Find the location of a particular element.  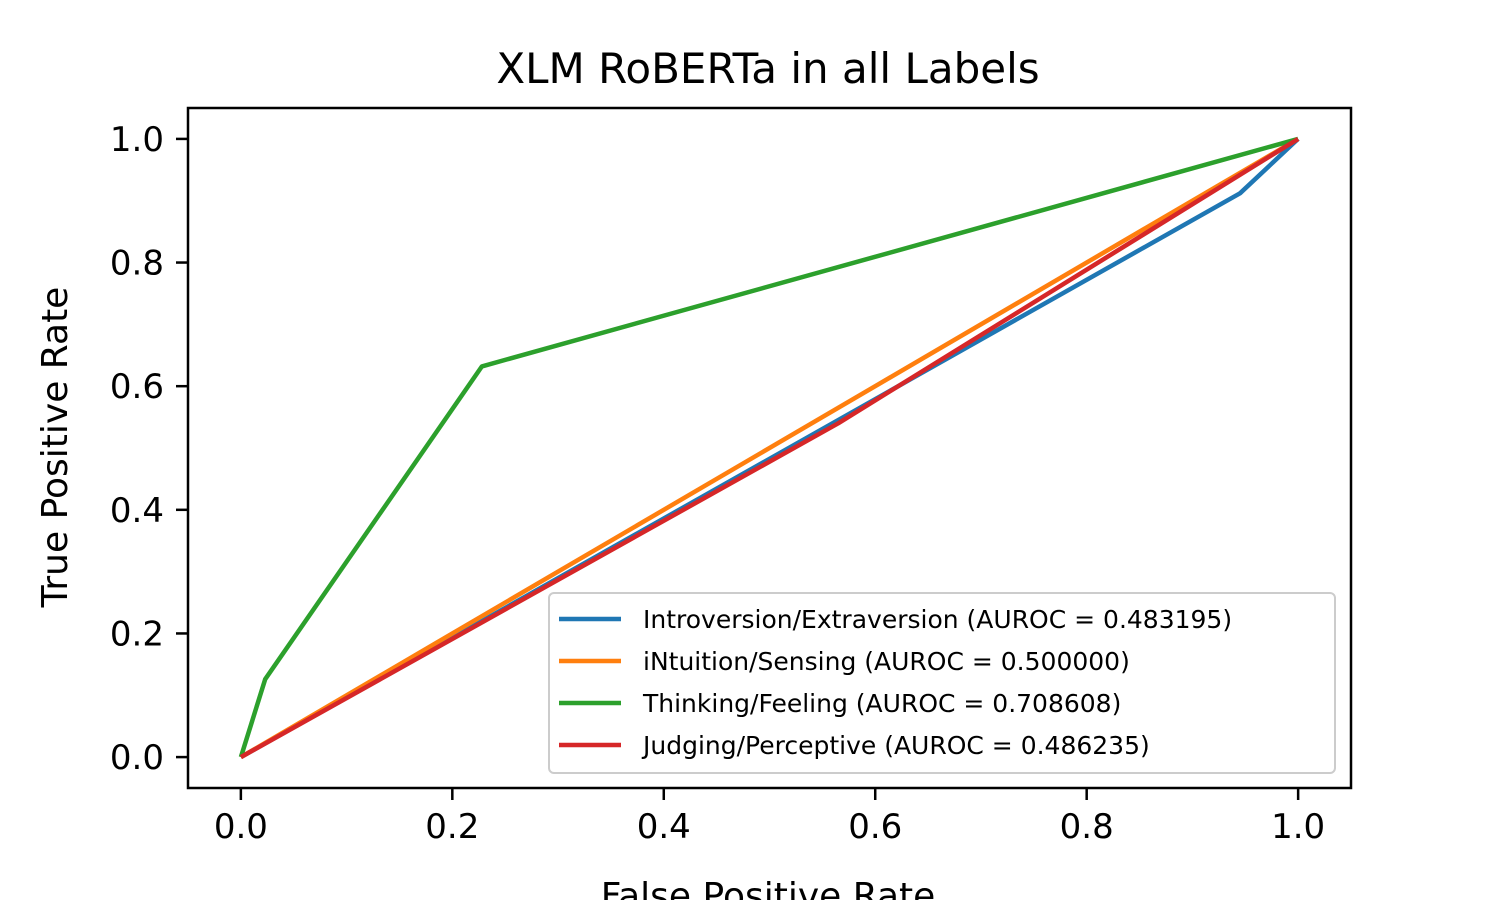

x-tick-label: 0.6 is located at coordinates (875, 827).